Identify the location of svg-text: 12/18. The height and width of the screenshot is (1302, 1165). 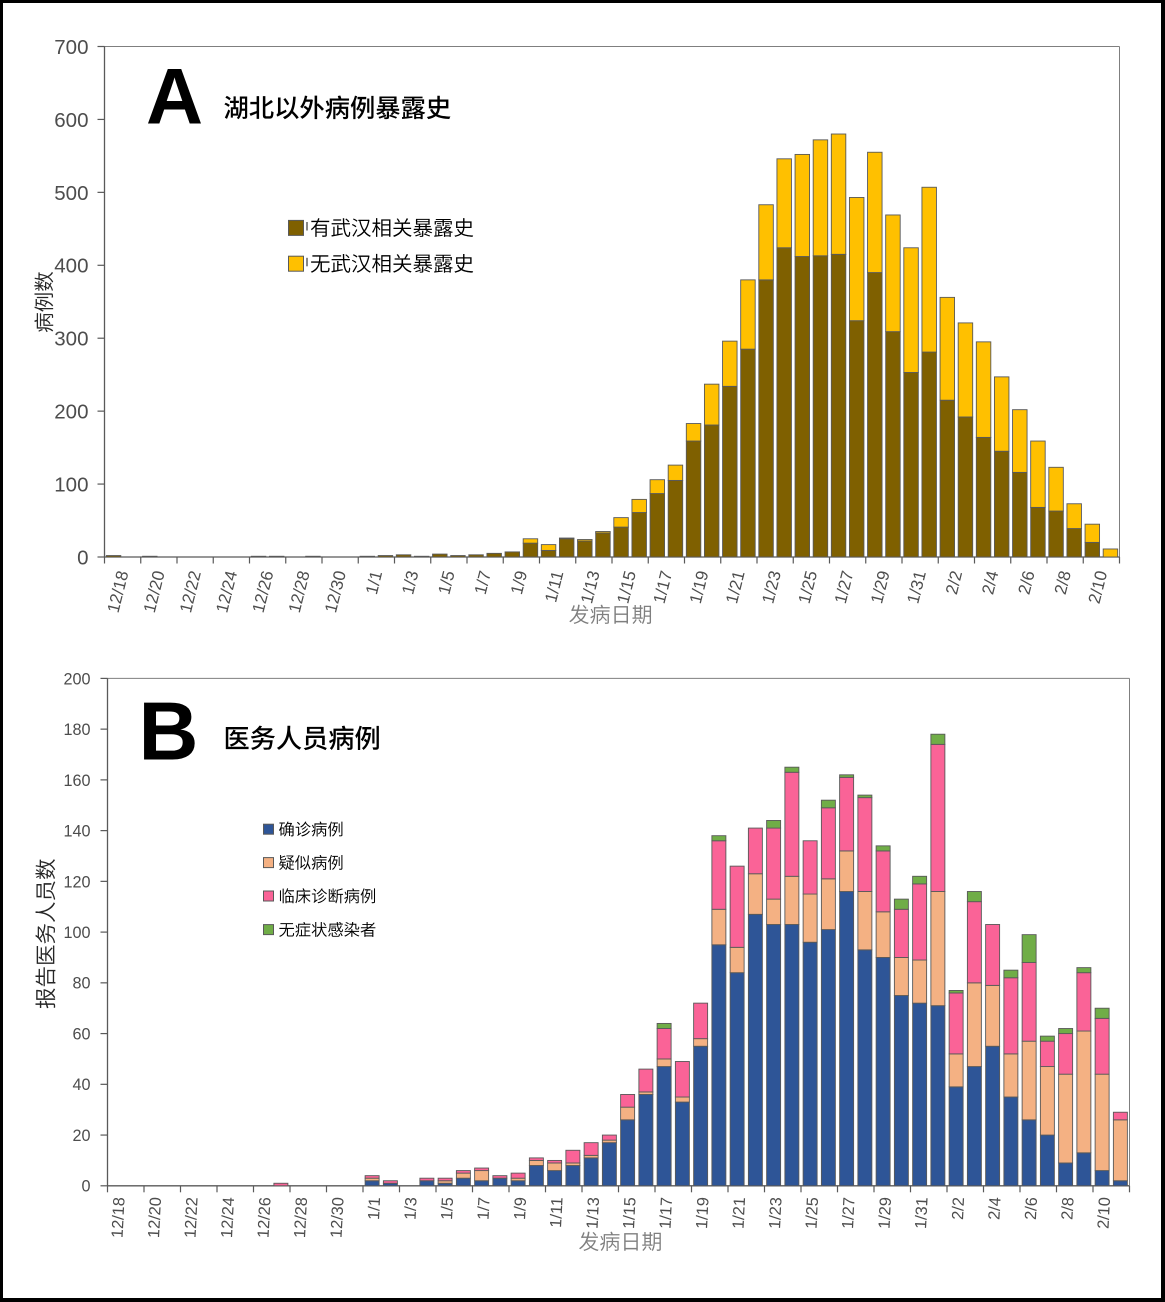
(119, 1218).